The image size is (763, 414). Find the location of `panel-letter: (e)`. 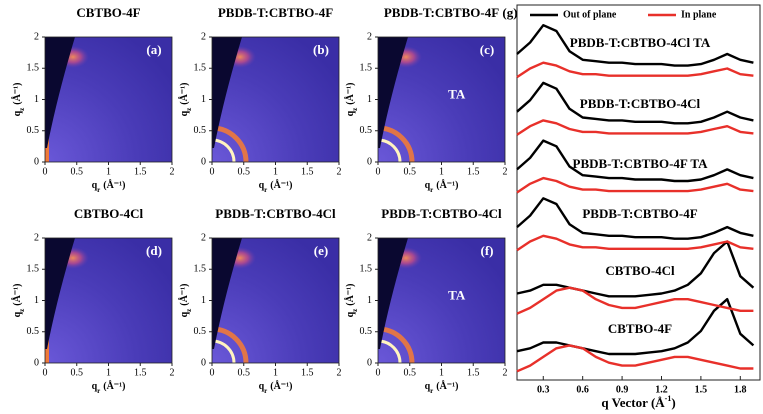

panel-letter: (e) is located at coordinates (321, 250).